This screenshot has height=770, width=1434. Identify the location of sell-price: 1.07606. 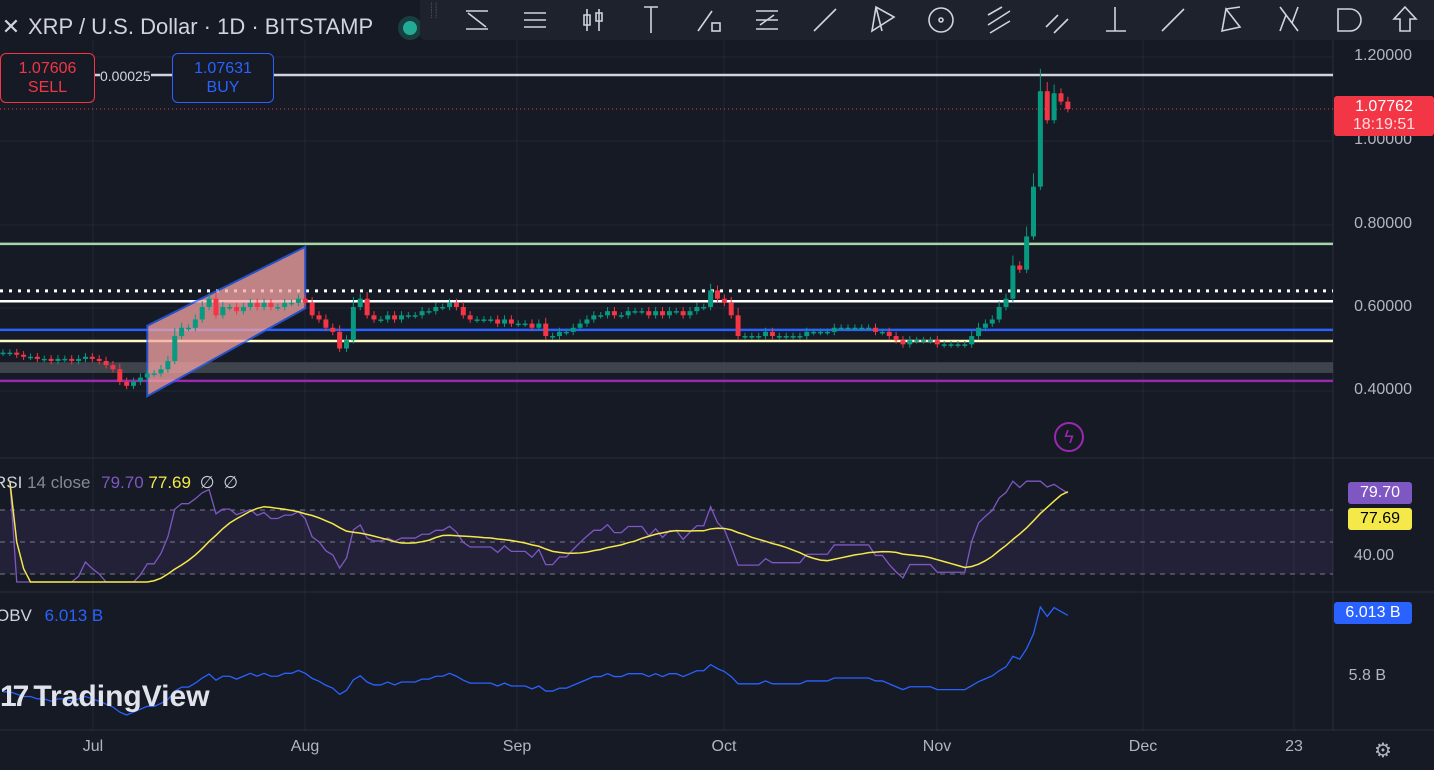
(47, 68).